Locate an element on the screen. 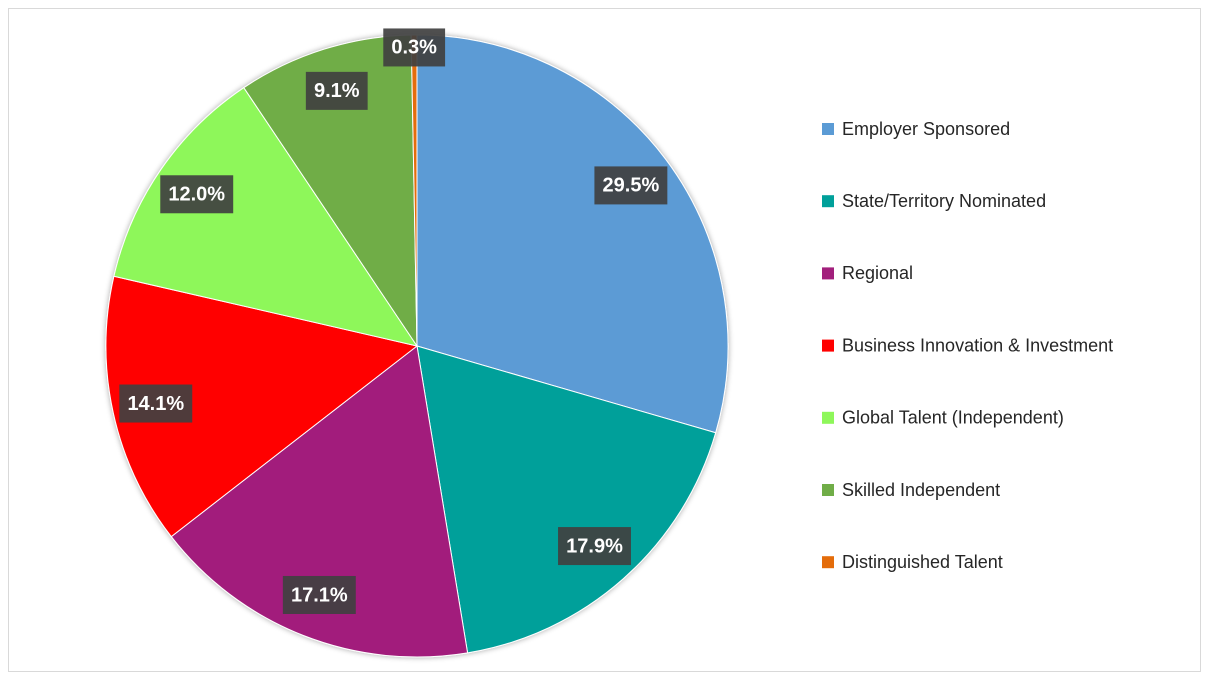  data-label: 12.0% is located at coordinates (196, 195).